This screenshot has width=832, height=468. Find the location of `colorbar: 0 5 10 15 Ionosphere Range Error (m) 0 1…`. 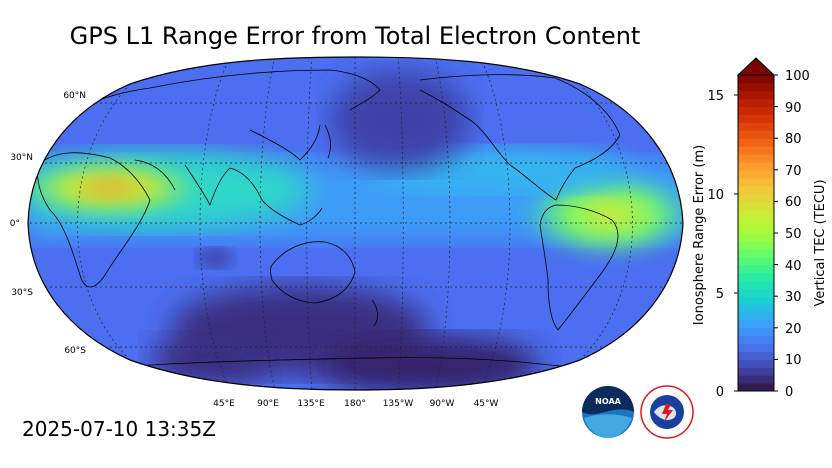

colorbar: 0 5 10 15 Ionosphere Range Error (m) 0 1… is located at coordinates (760, 228).